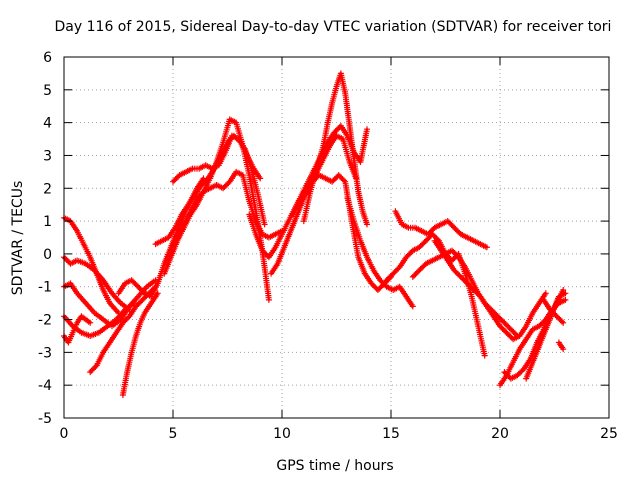 The width and height of the screenshot is (640, 480). What do you see at coordinates (500, 434) in the screenshot?
I see `x-tick-label: 20` at bounding box center [500, 434].